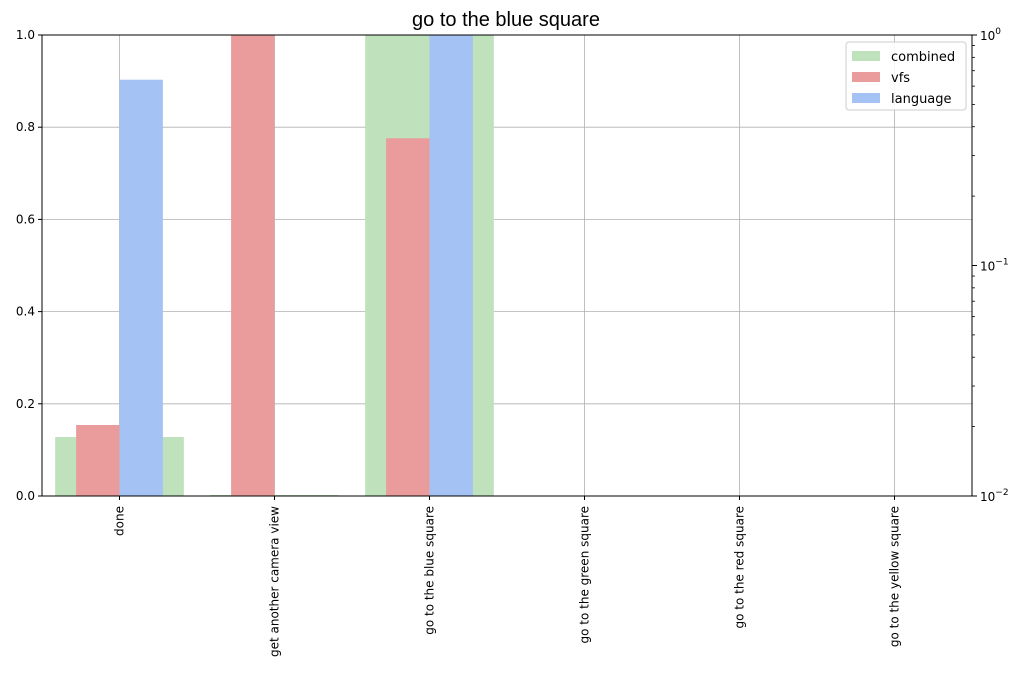  I want to click on legend-label-combined: combined, so click(923, 57).